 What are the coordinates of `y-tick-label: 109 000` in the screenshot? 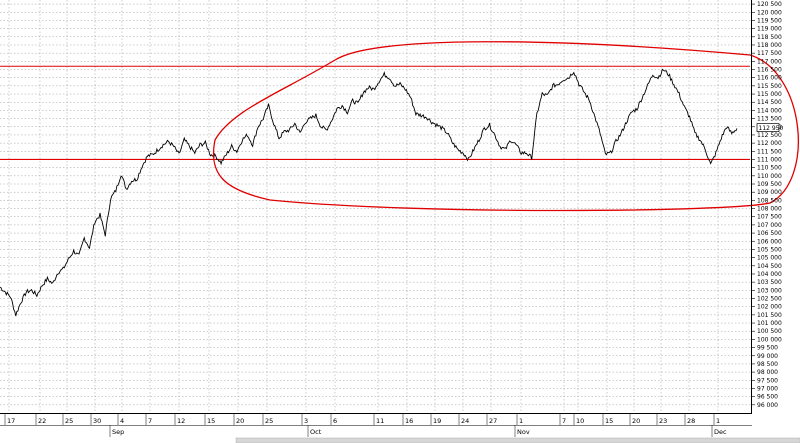 It's located at (769, 192).